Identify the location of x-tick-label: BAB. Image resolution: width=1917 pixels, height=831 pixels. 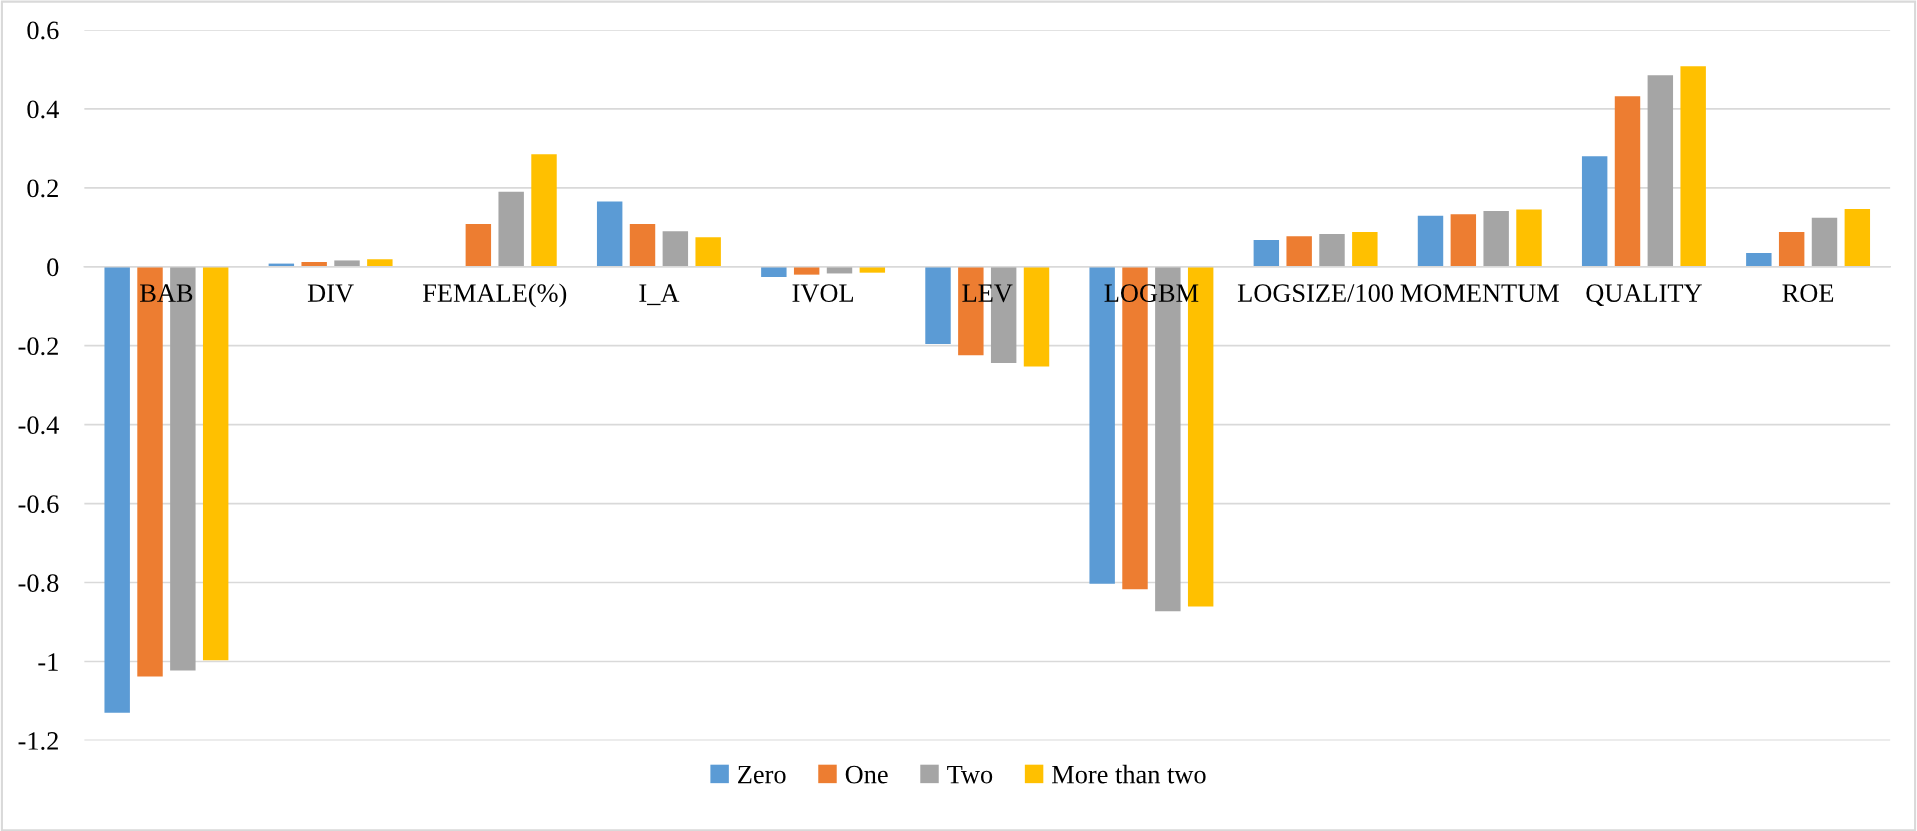
(166, 293).